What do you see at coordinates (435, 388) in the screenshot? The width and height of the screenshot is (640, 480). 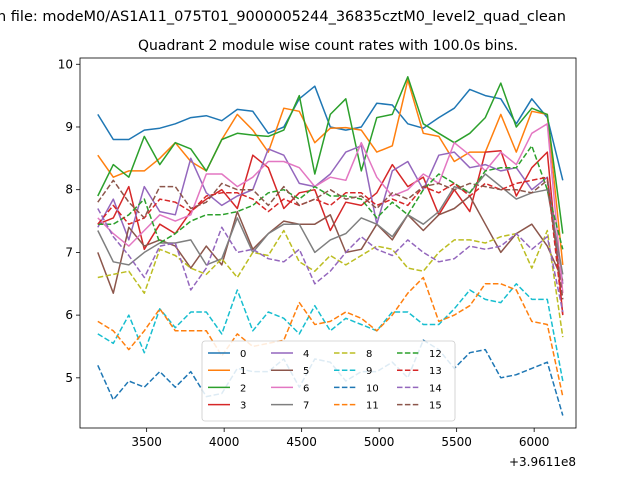 I see `legend-label-14: 14` at bounding box center [435, 388].